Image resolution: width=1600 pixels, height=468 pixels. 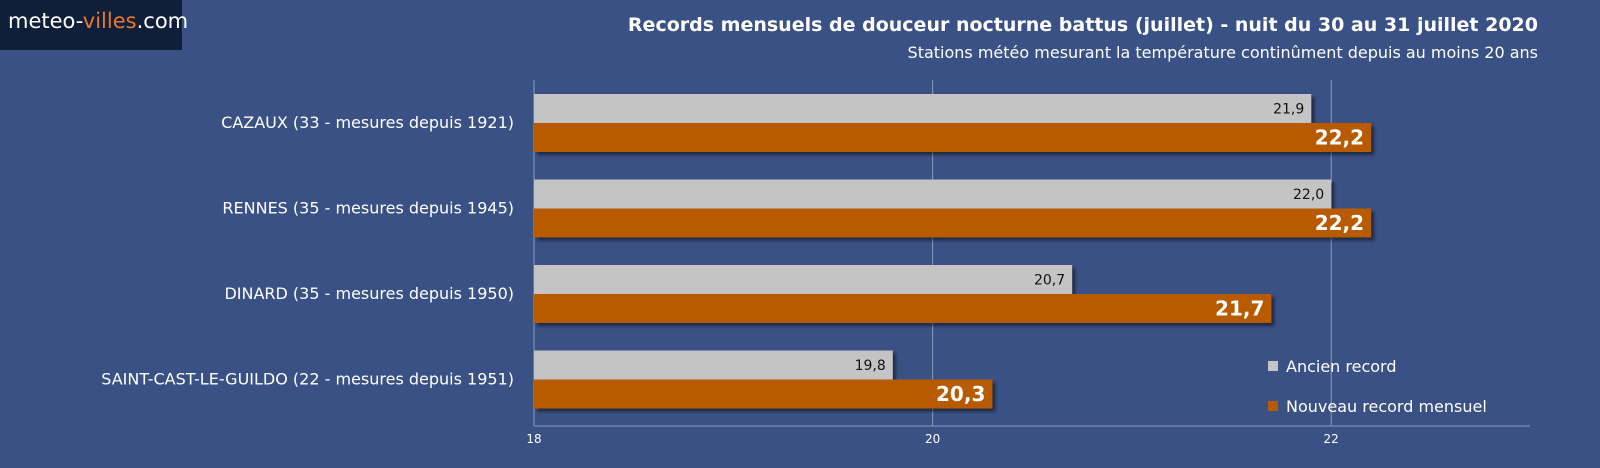 I want to click on x-tick-label: 18, so click(x=533, y=439).